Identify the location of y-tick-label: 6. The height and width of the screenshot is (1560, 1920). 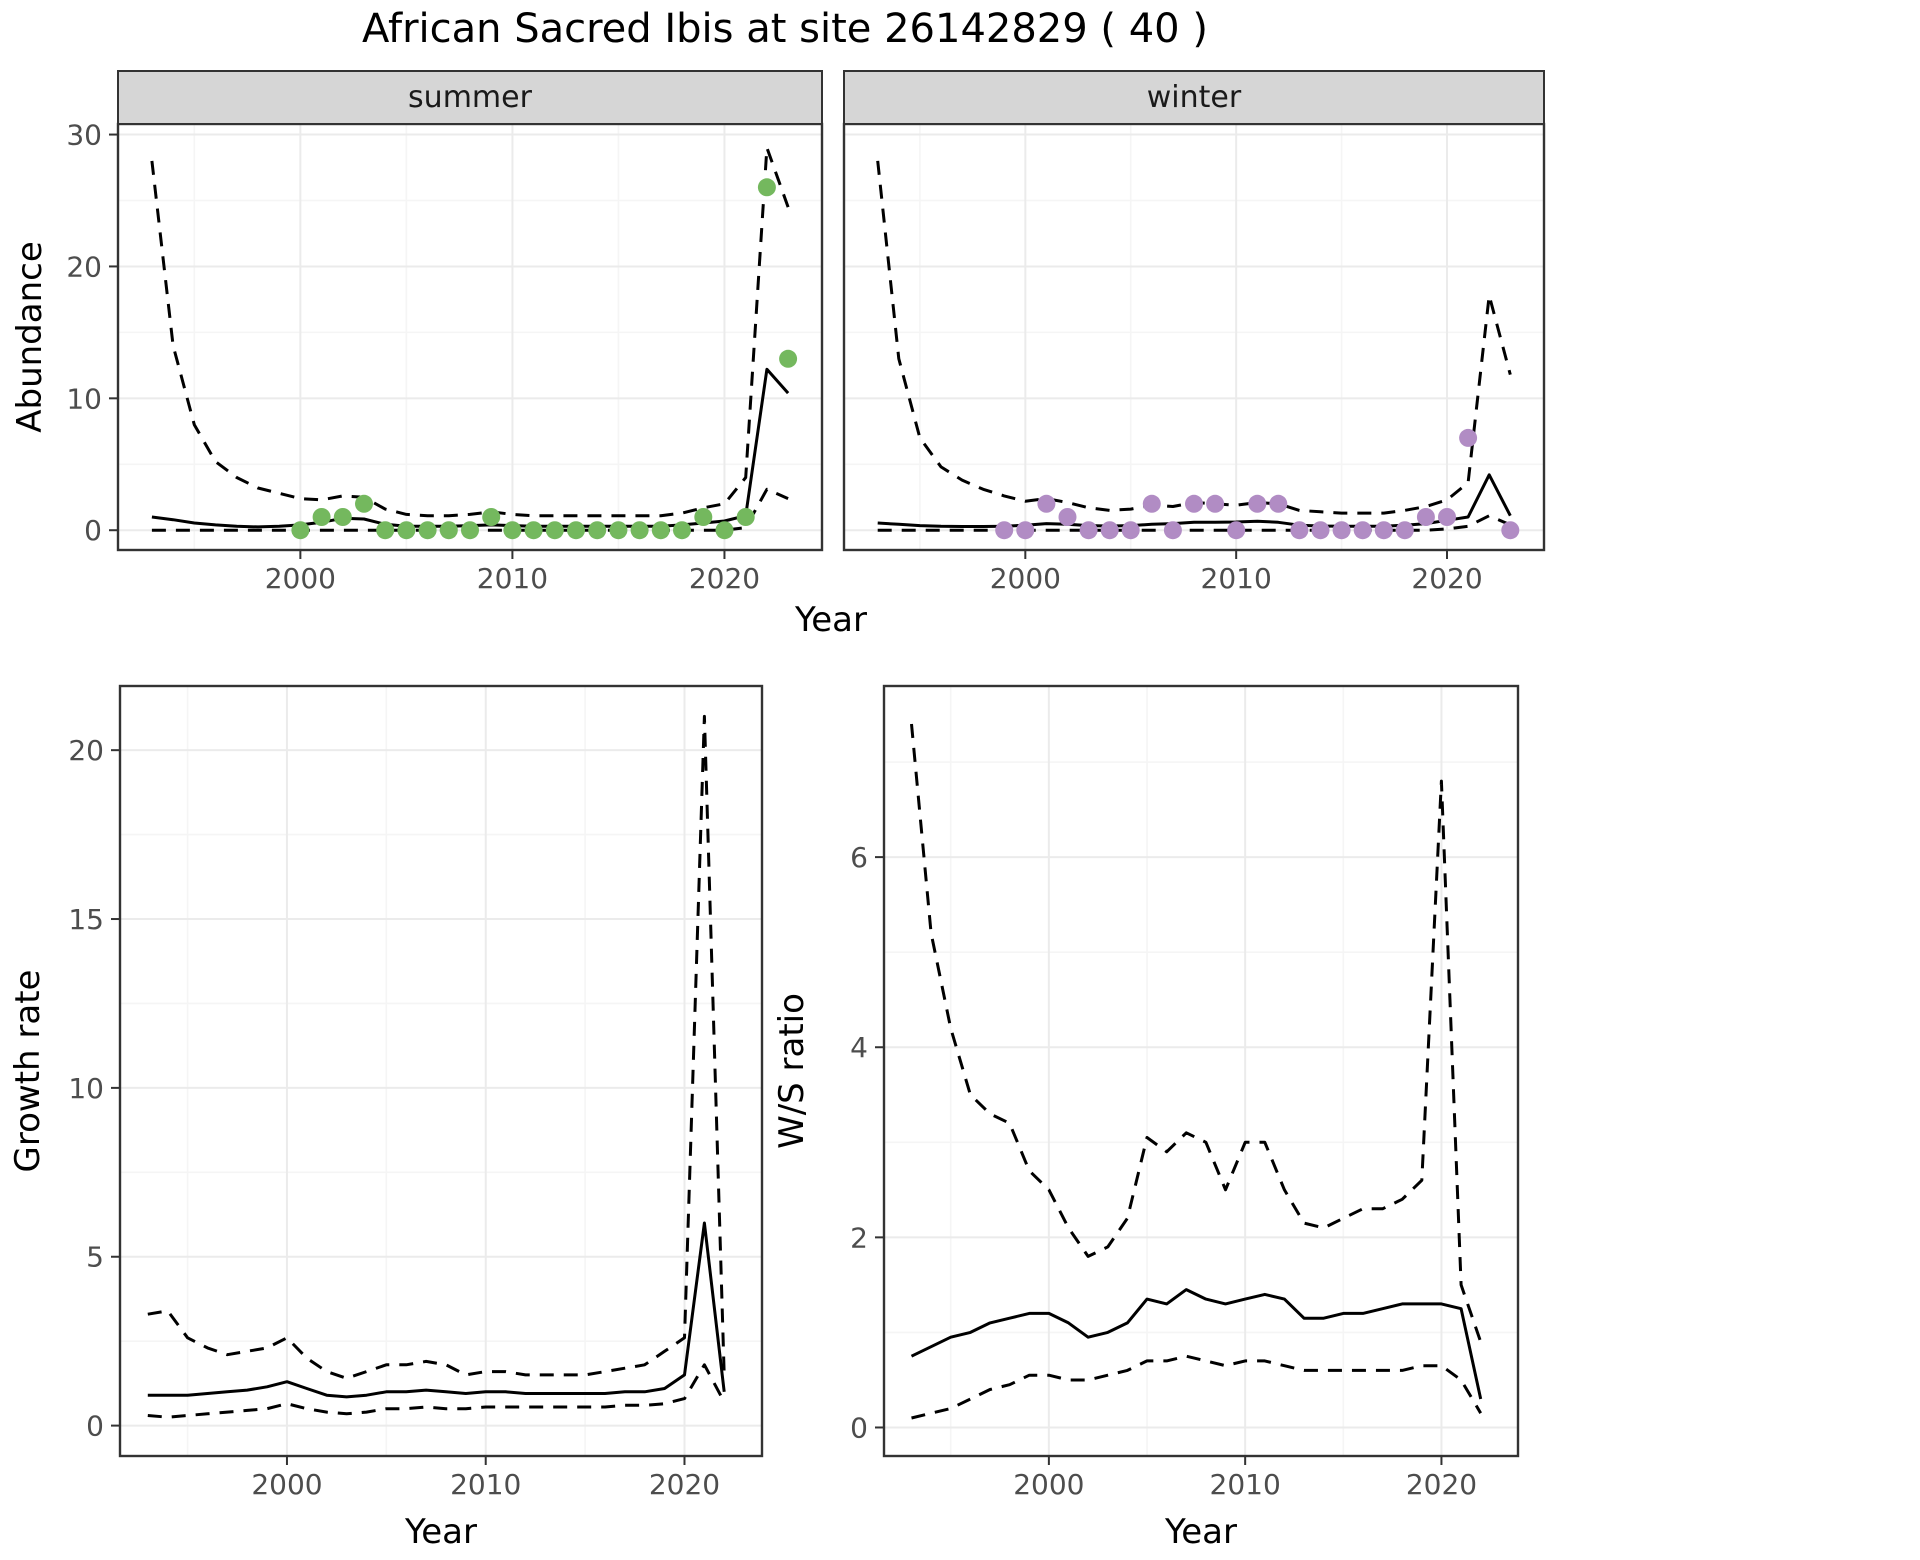
(859, 857).